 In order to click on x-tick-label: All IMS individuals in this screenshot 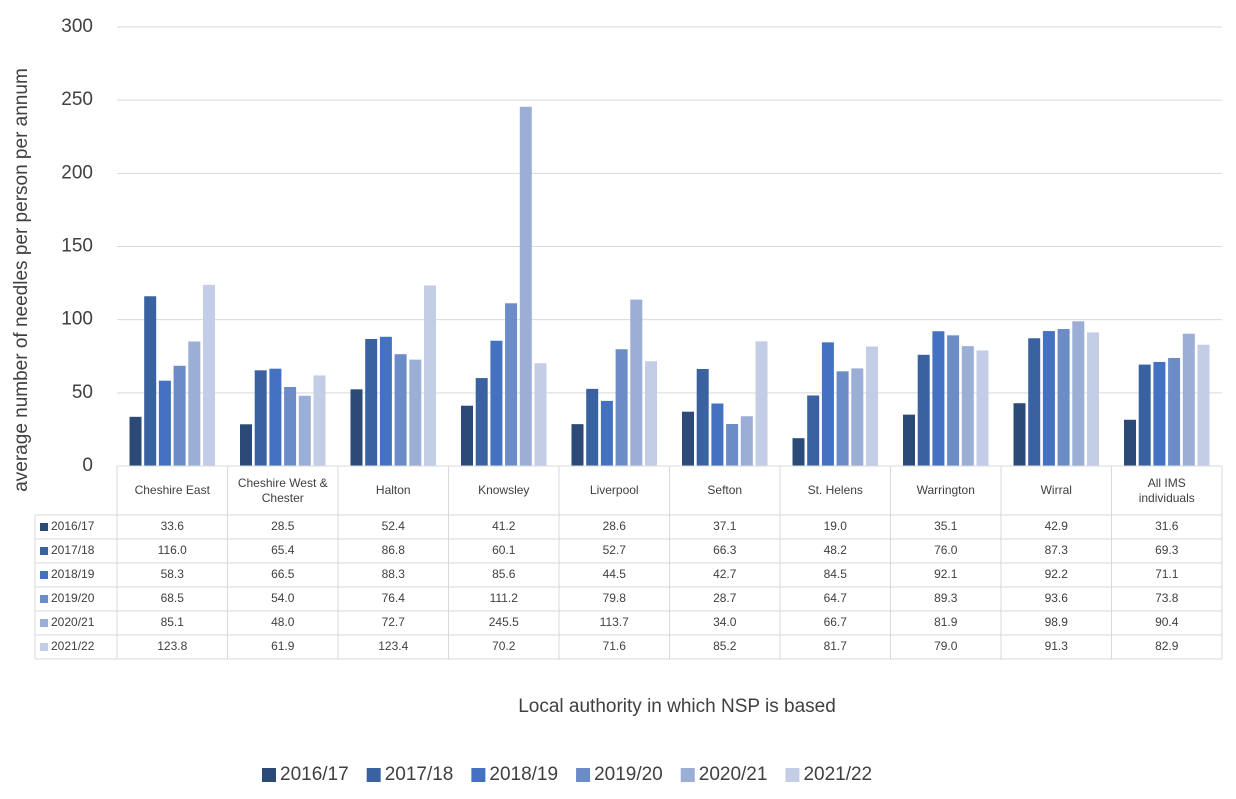, I will do `click(1166, 490)`.